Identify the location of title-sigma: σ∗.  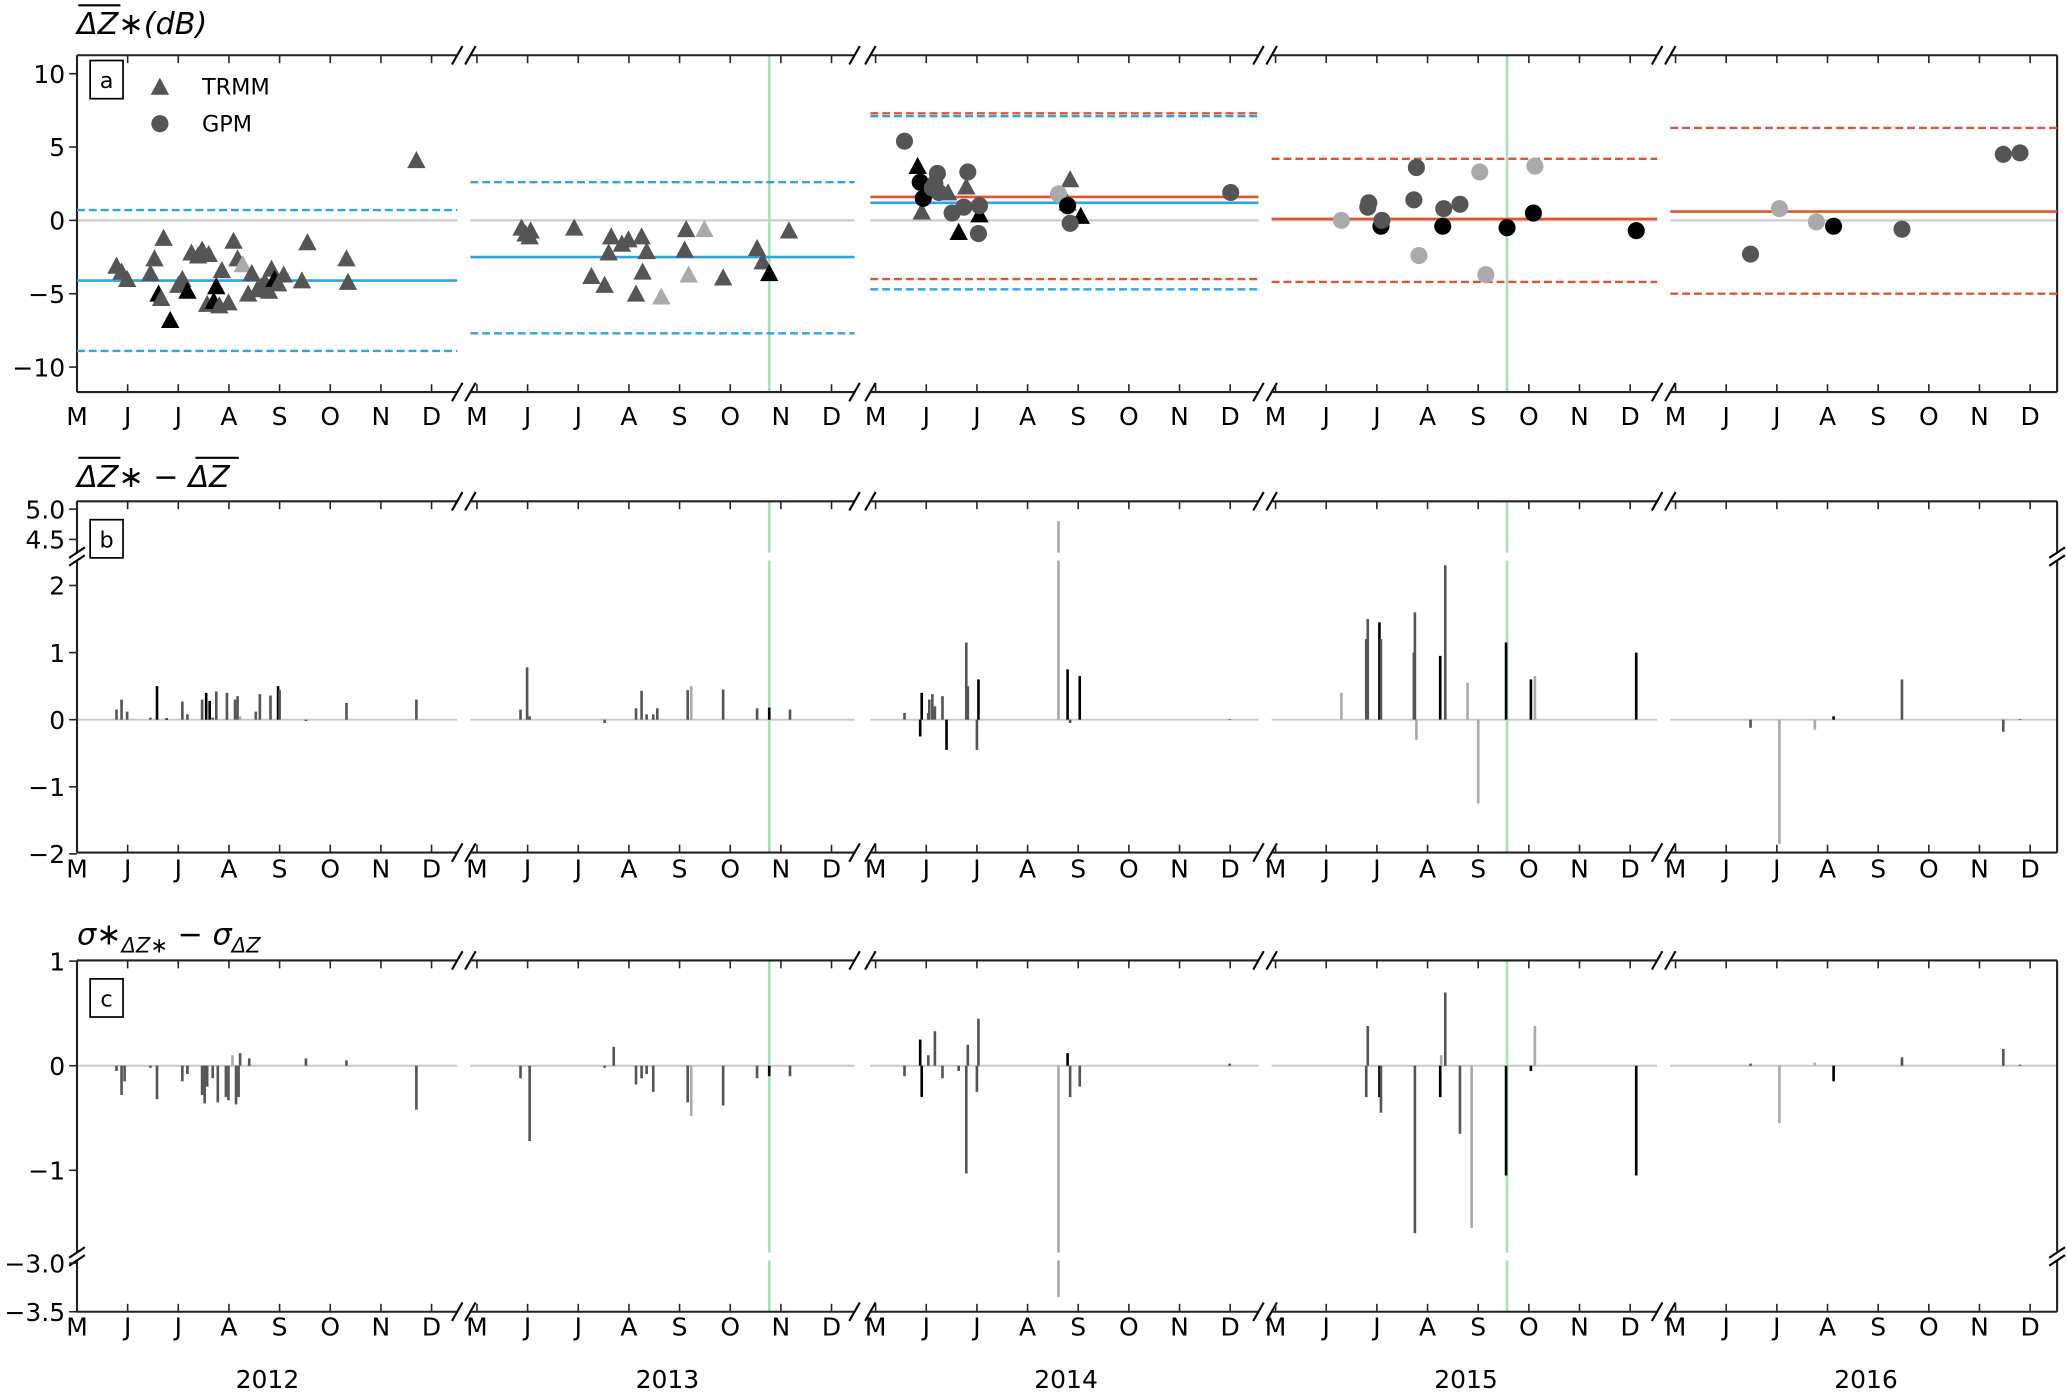
(99, 935).